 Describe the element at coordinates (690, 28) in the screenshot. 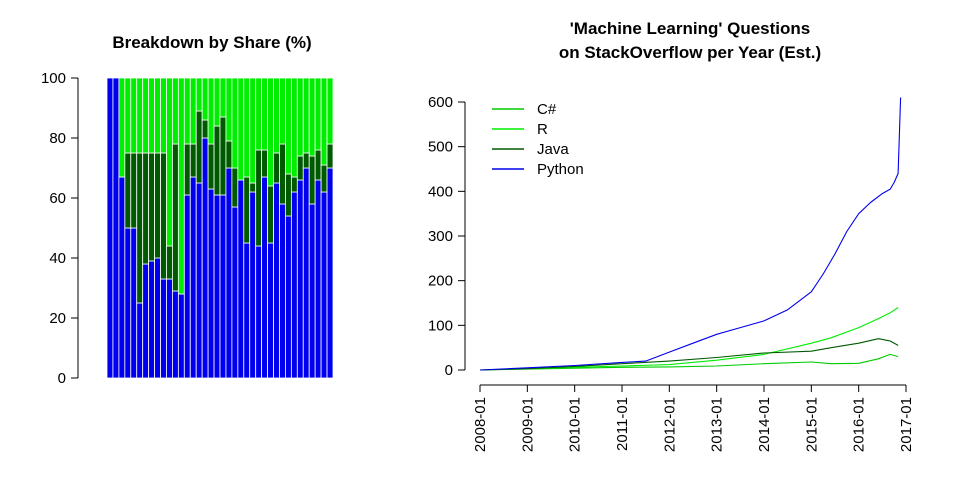

I see `questions-chart-title-line-1: 'Machine Learning' Questions` at that location.